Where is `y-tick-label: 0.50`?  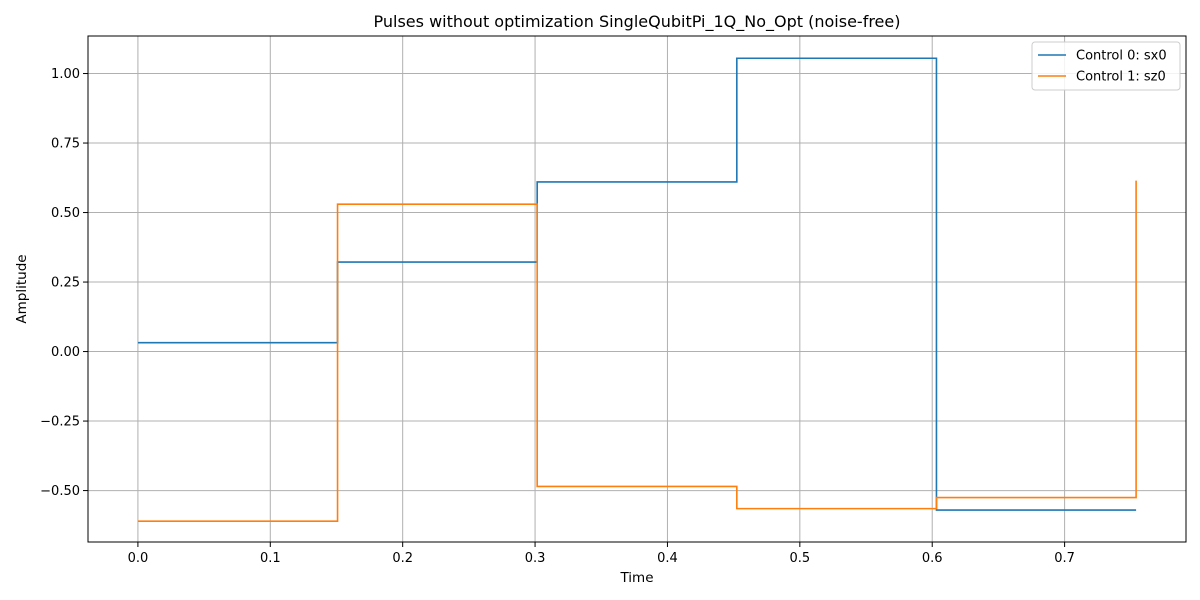
y-tick-label: 0.50 is located at coordinates (65, 213).